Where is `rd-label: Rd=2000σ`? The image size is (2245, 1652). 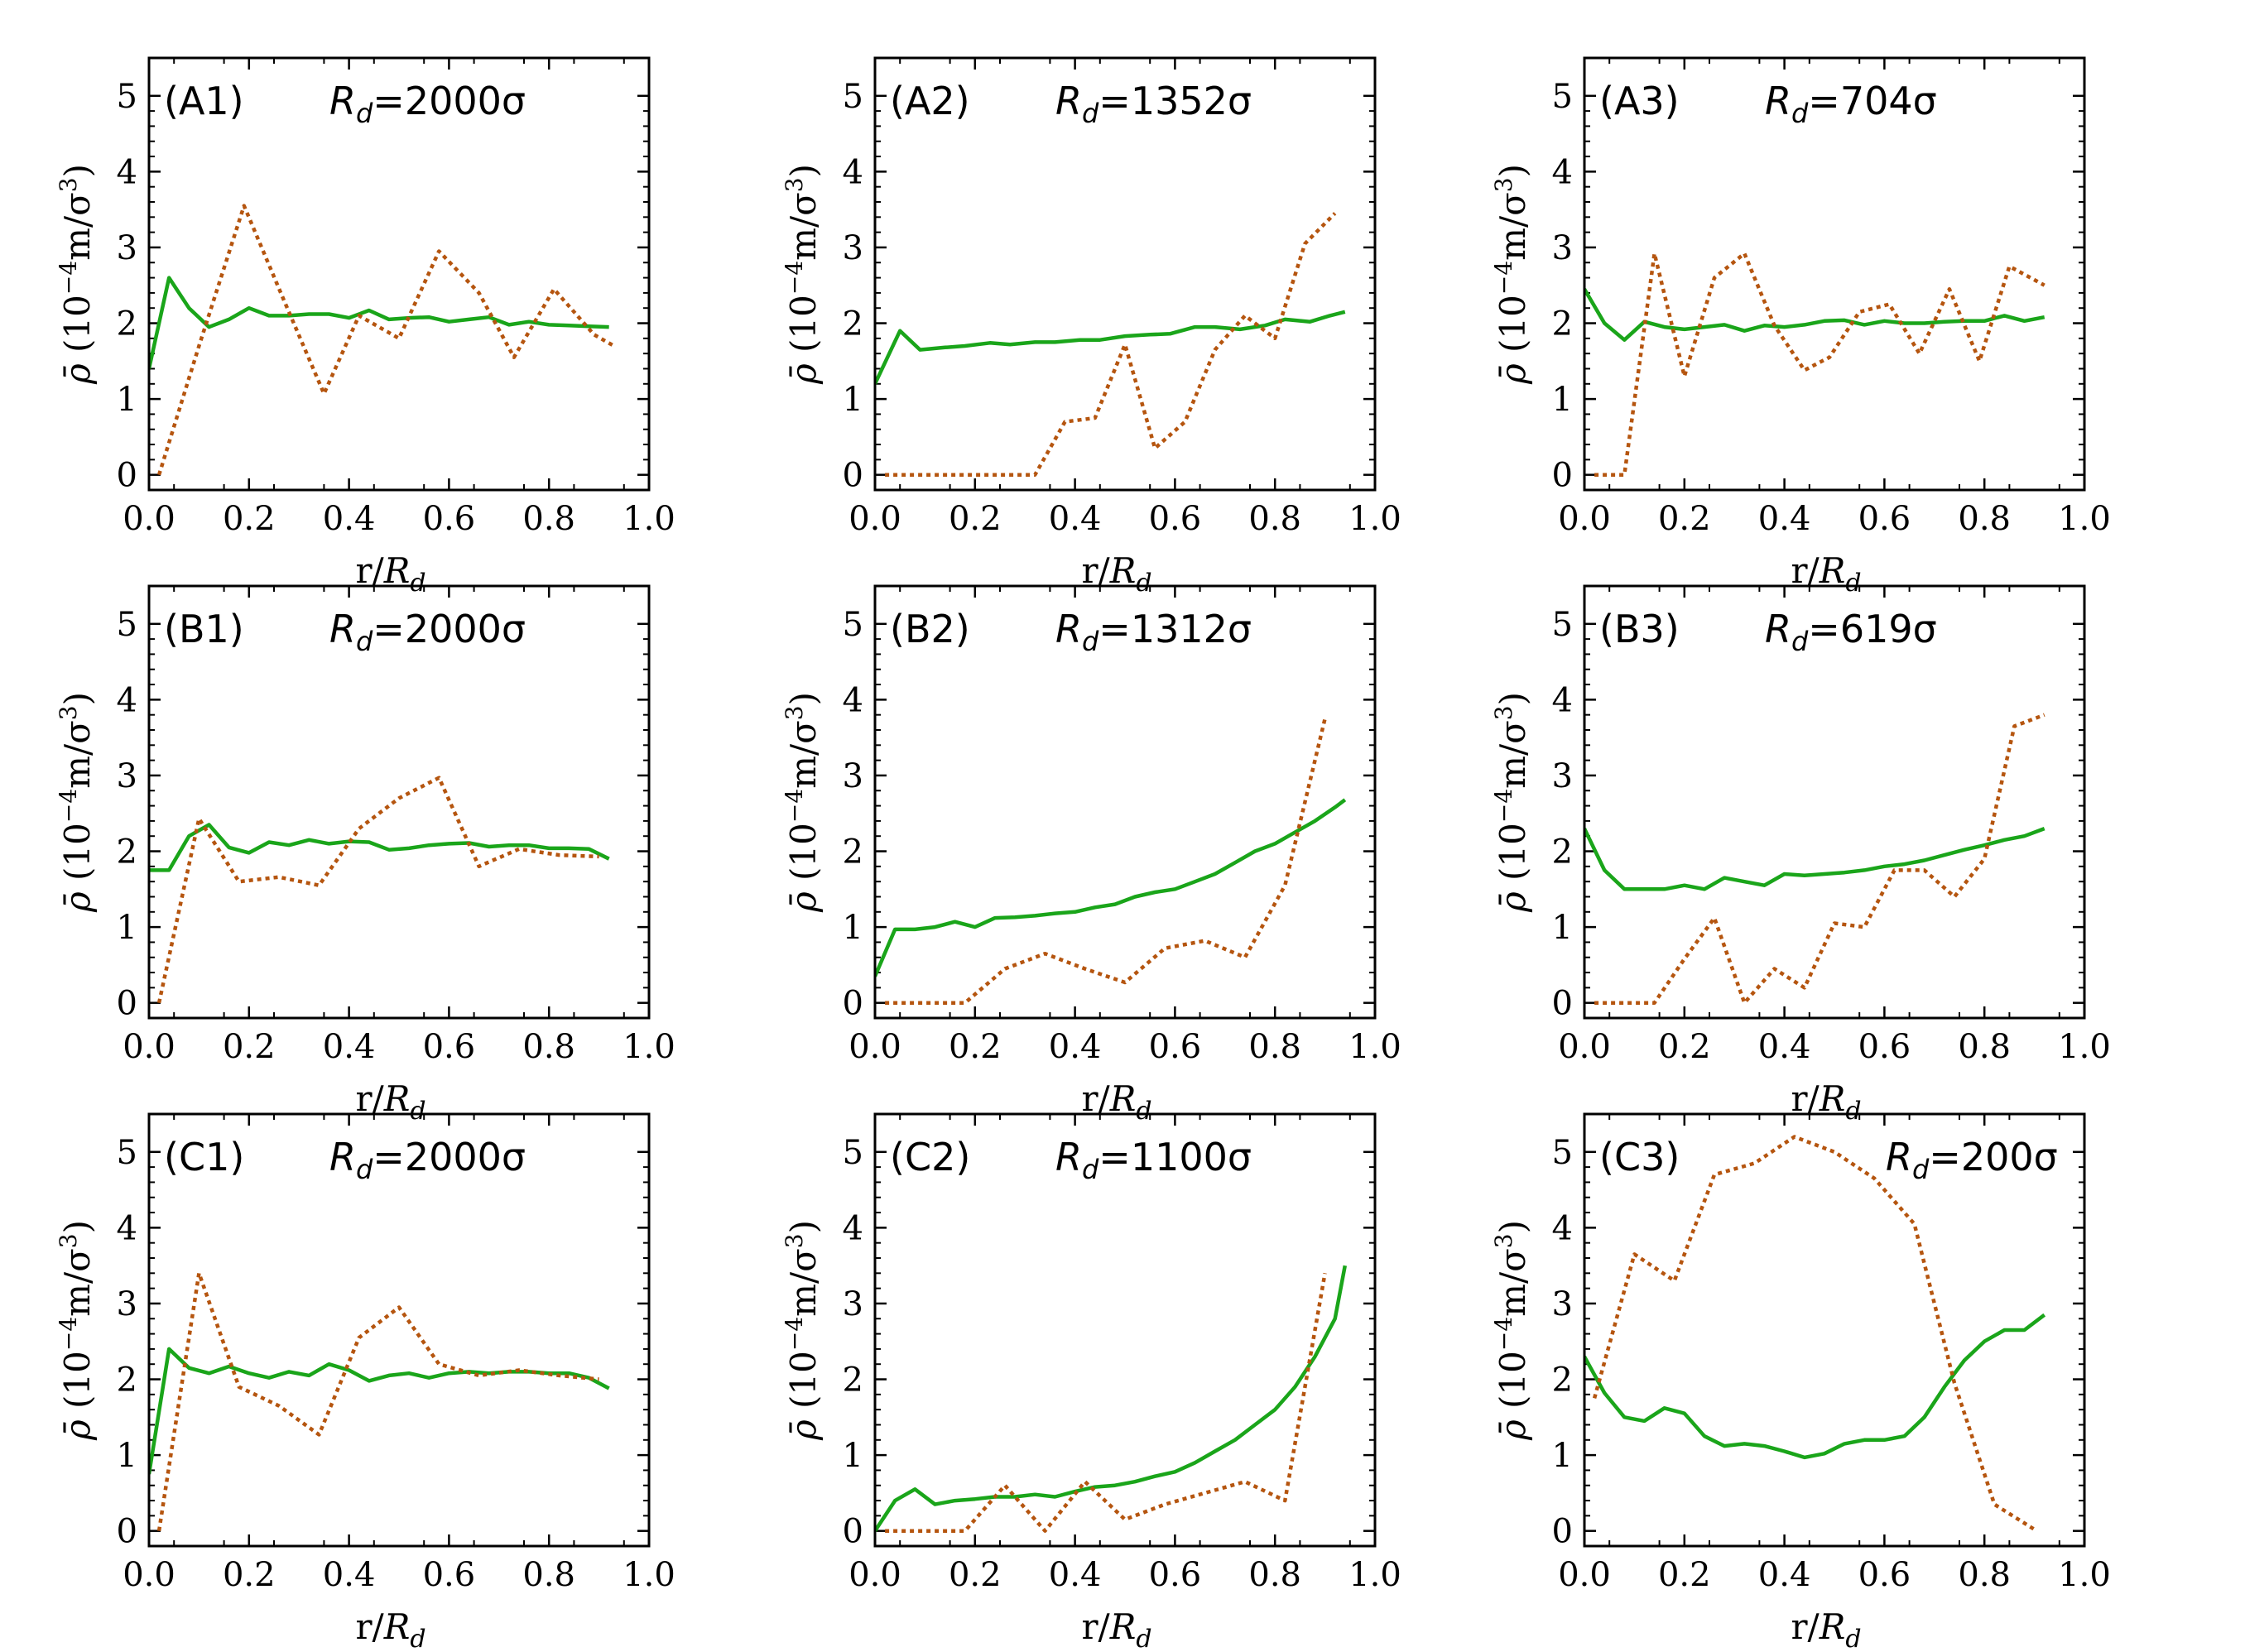 rd-label: Rd=2000σ is located at coordinates (427, 104).